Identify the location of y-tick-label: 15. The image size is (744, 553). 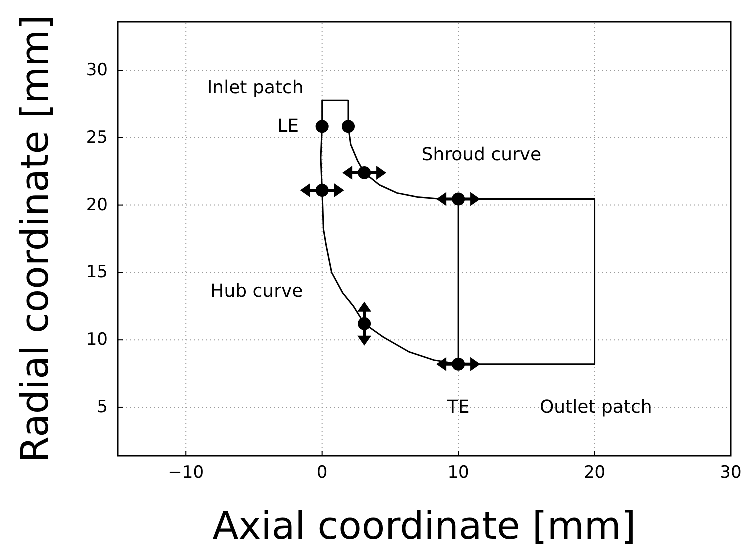
(97, 272).